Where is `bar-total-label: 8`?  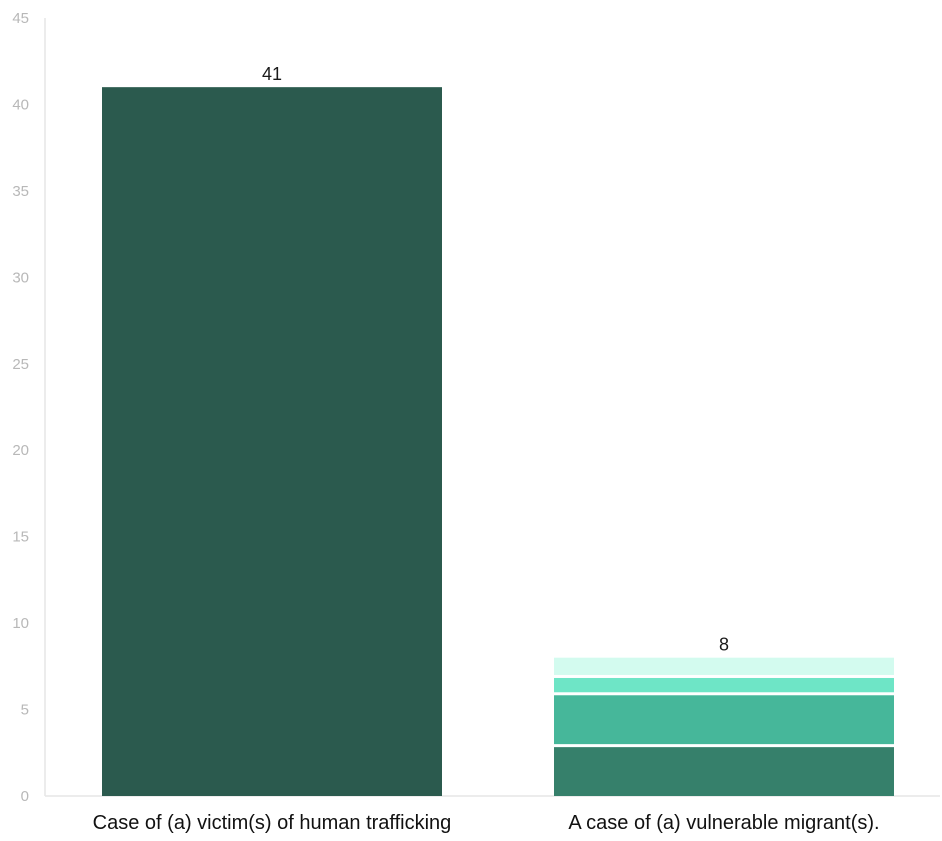
bar-total-label: 8 is located at coordinates (724, 645).